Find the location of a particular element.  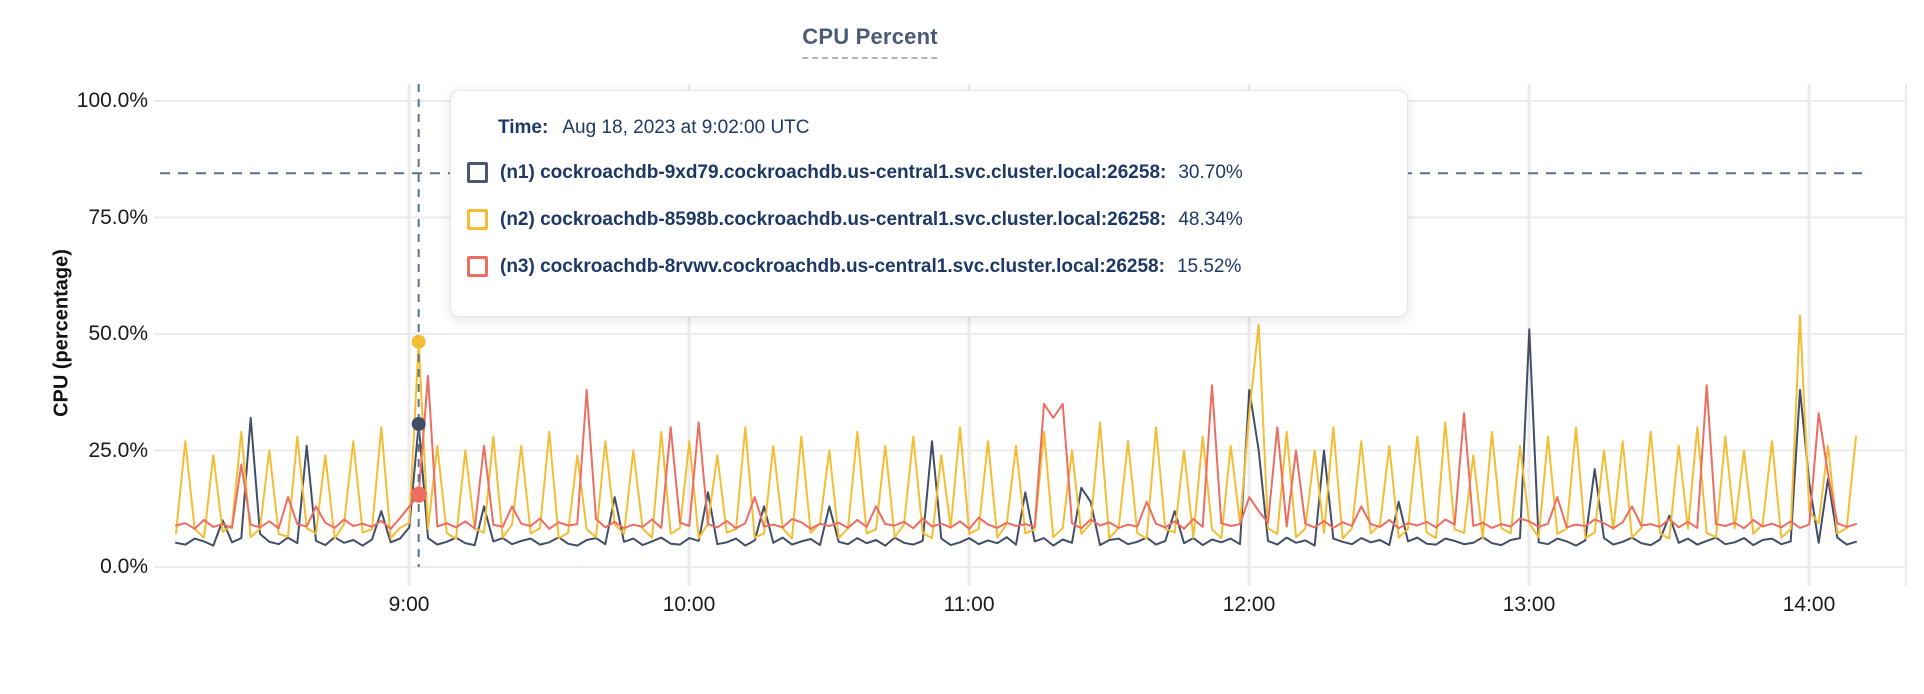

series-swatch-n1-icon is located at coordinates (477, 172).